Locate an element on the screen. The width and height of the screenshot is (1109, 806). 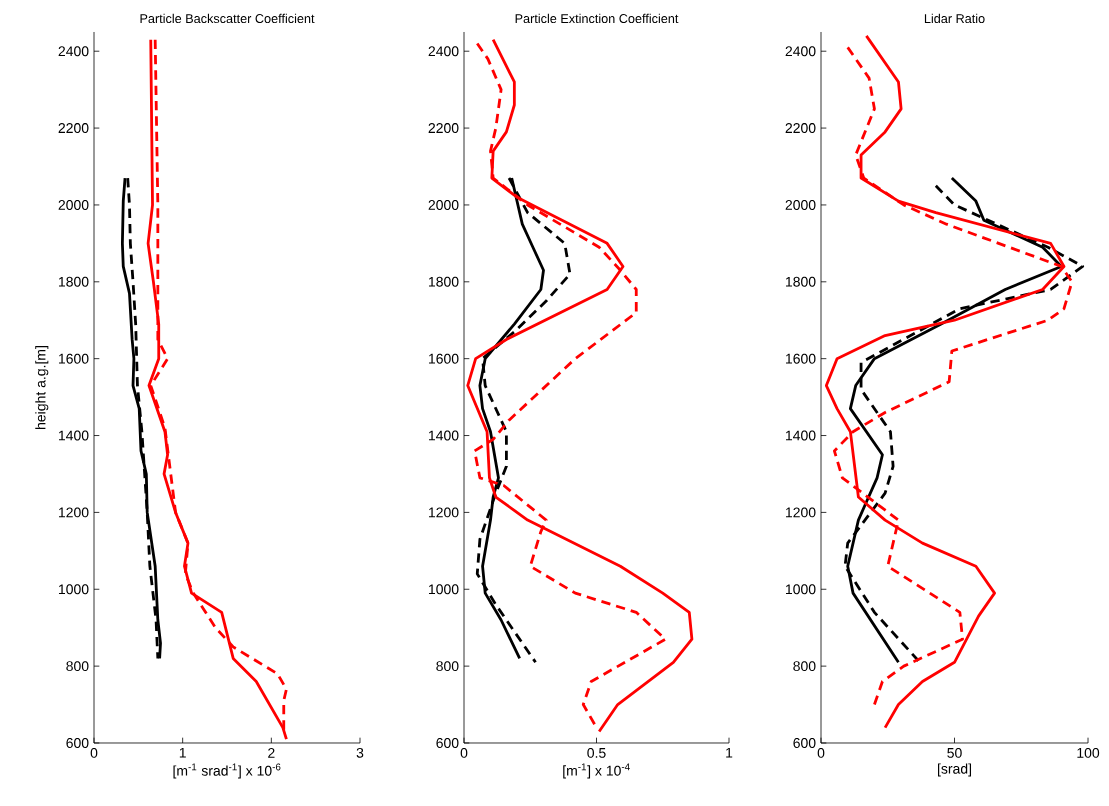
x-tick-label: 2 is located at coordinates (271, 752).